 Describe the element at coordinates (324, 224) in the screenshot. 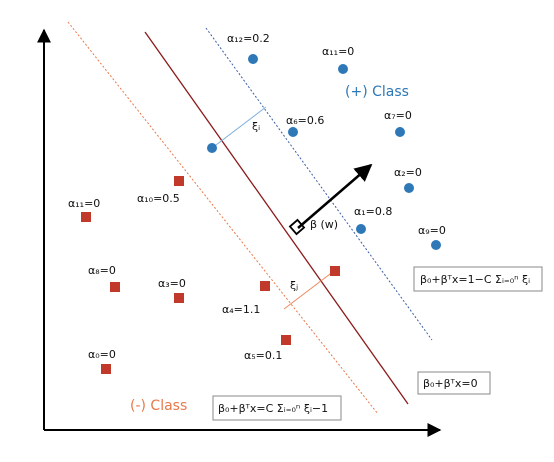

I see `beta-label: β (w)` at that location.